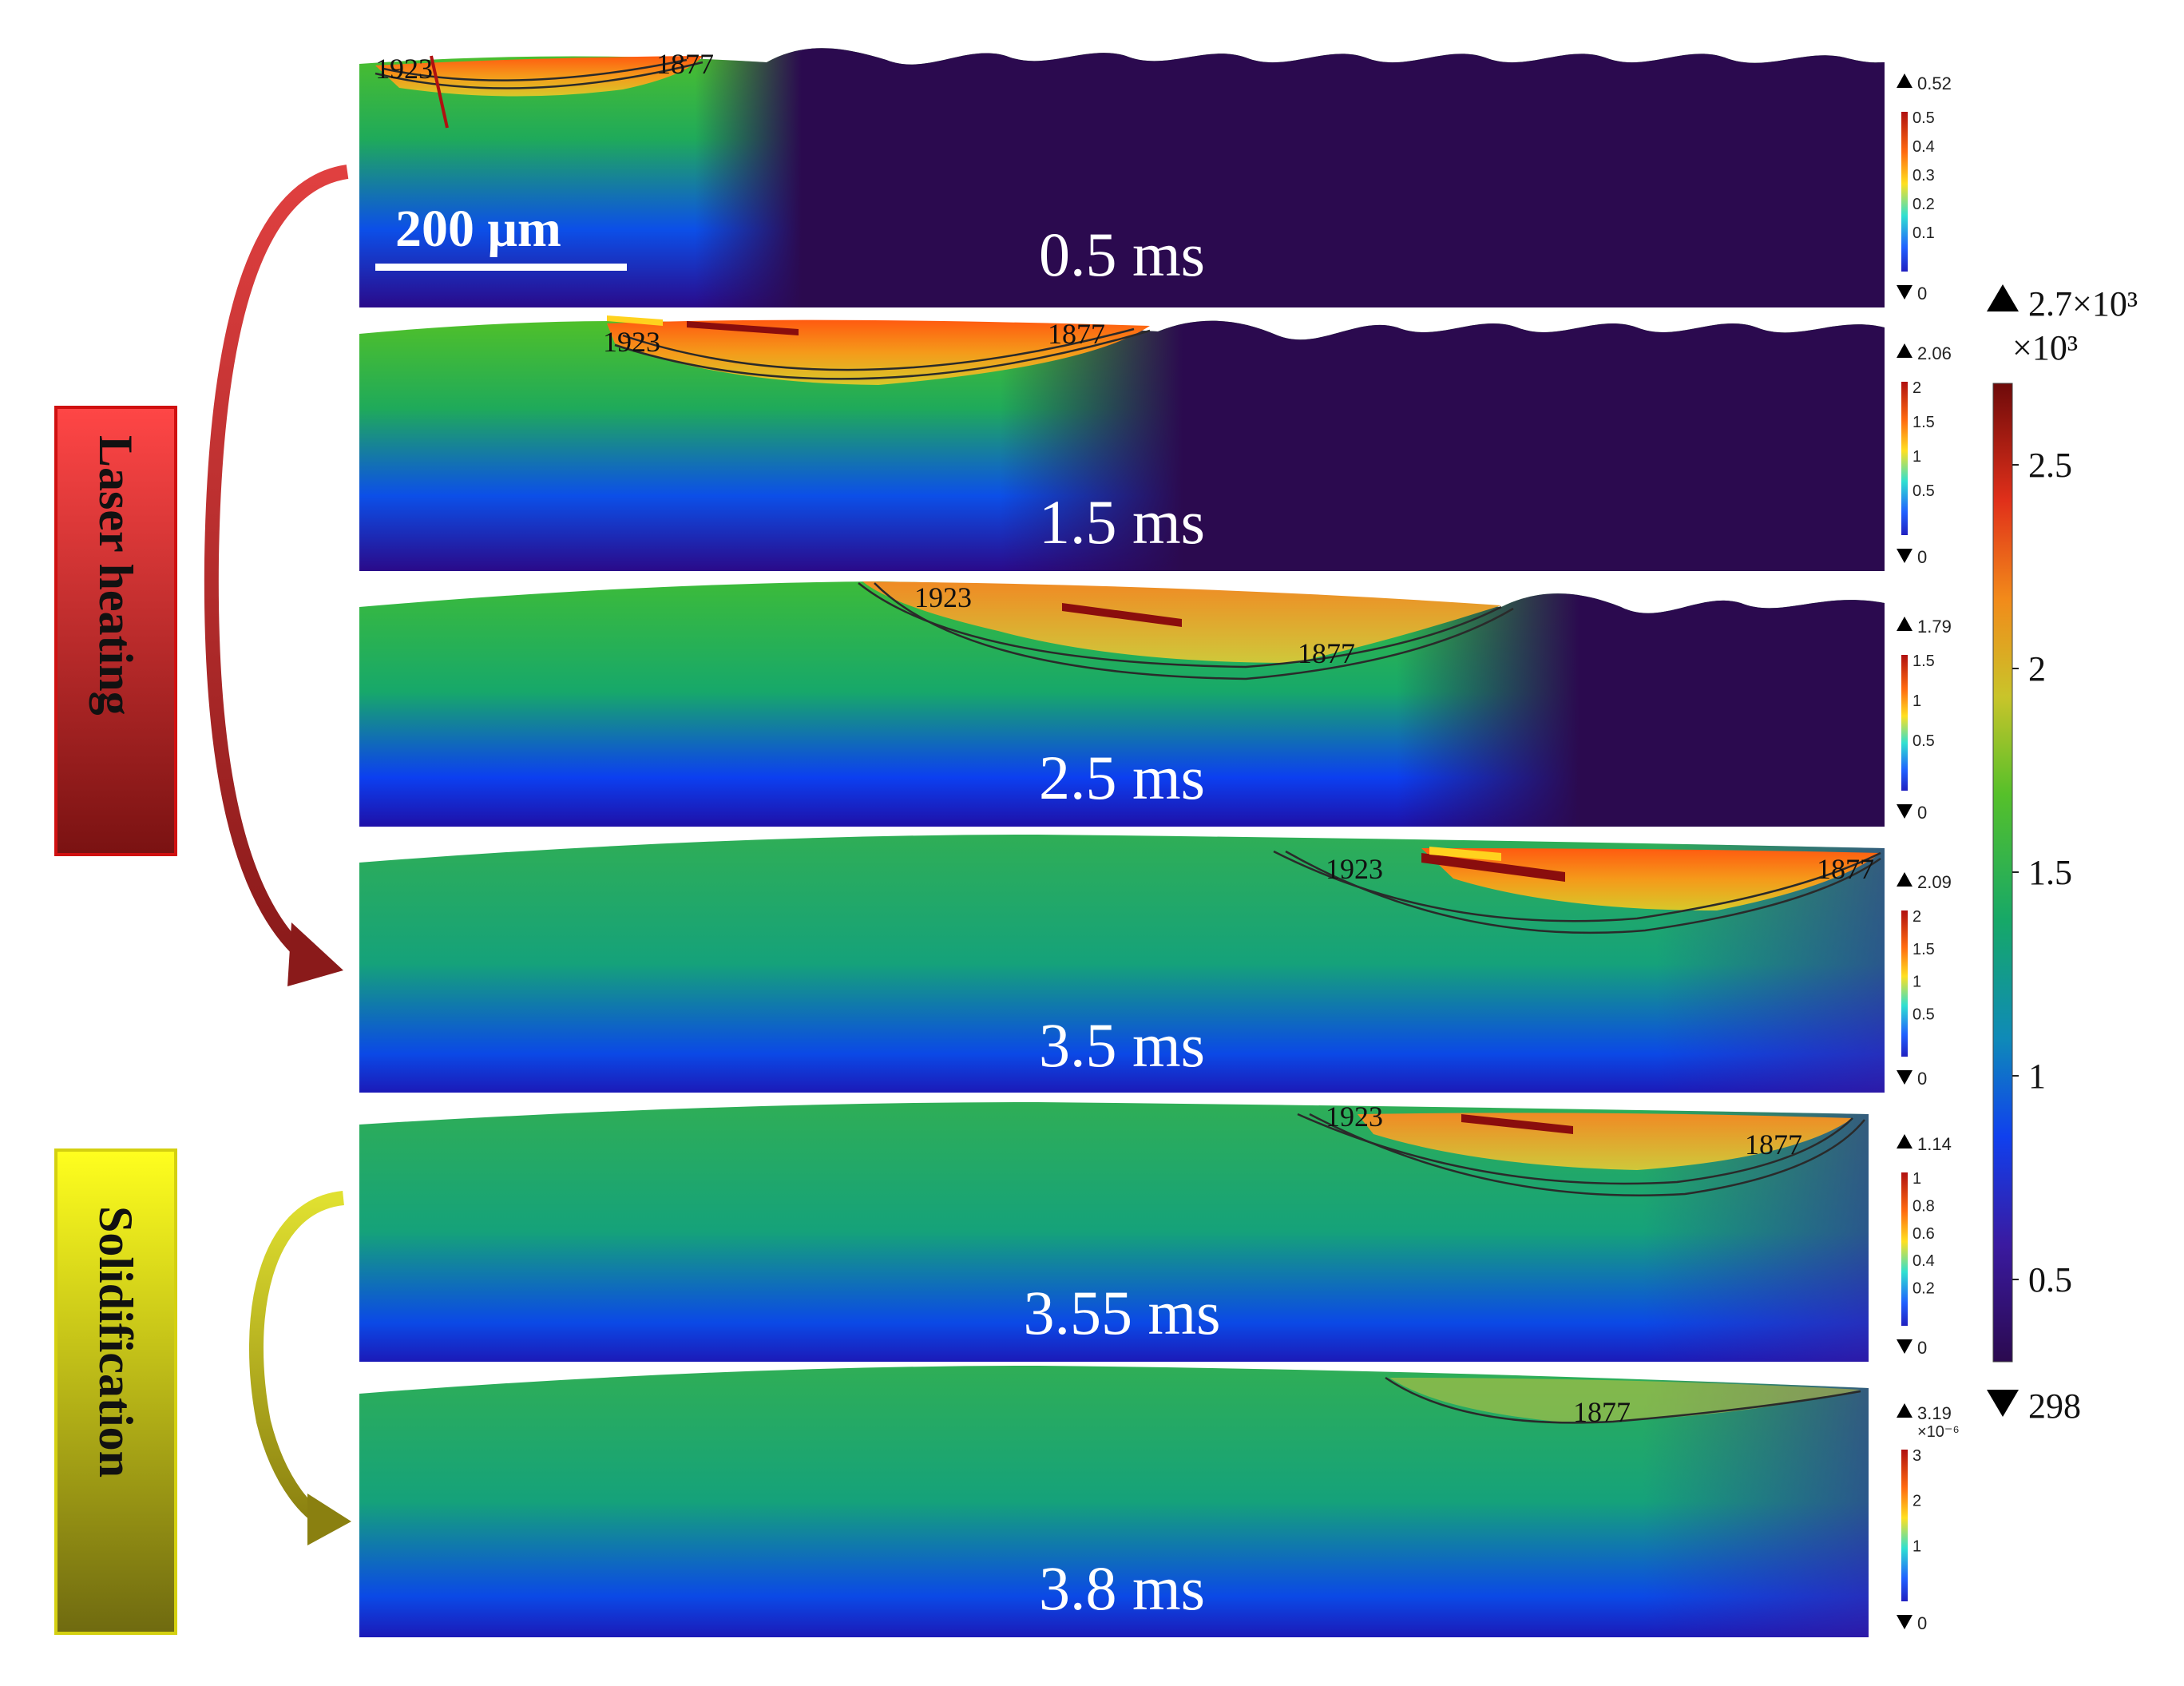 Image resolution: width=2184 pixels, height=1686 pixels. I want to click on laser-heating-label-box: Laser heating, so click(115, 631).